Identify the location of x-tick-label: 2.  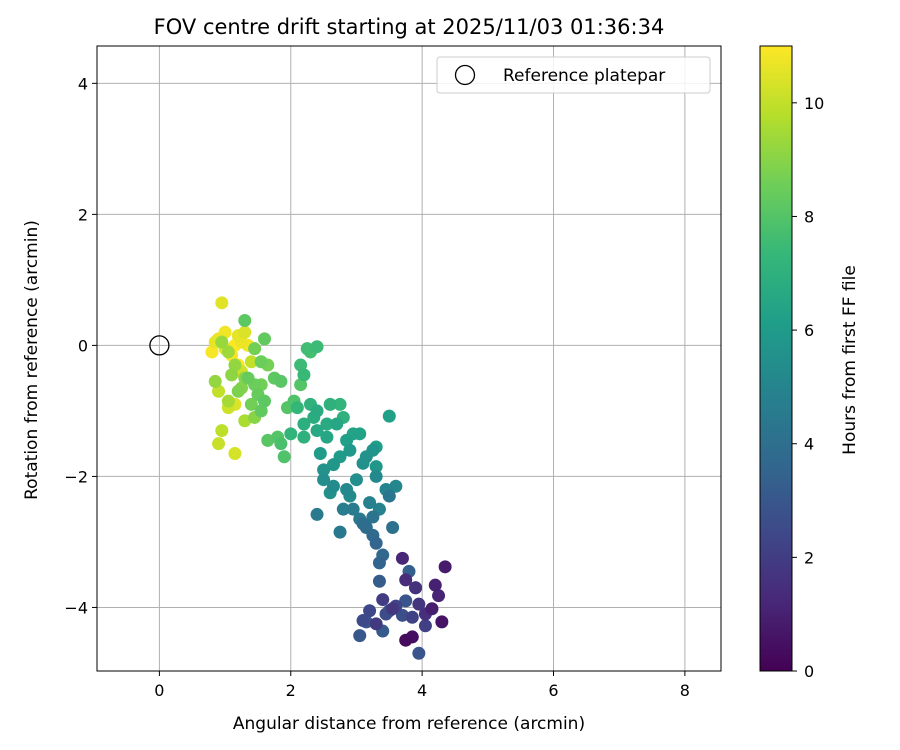
(291, 690).